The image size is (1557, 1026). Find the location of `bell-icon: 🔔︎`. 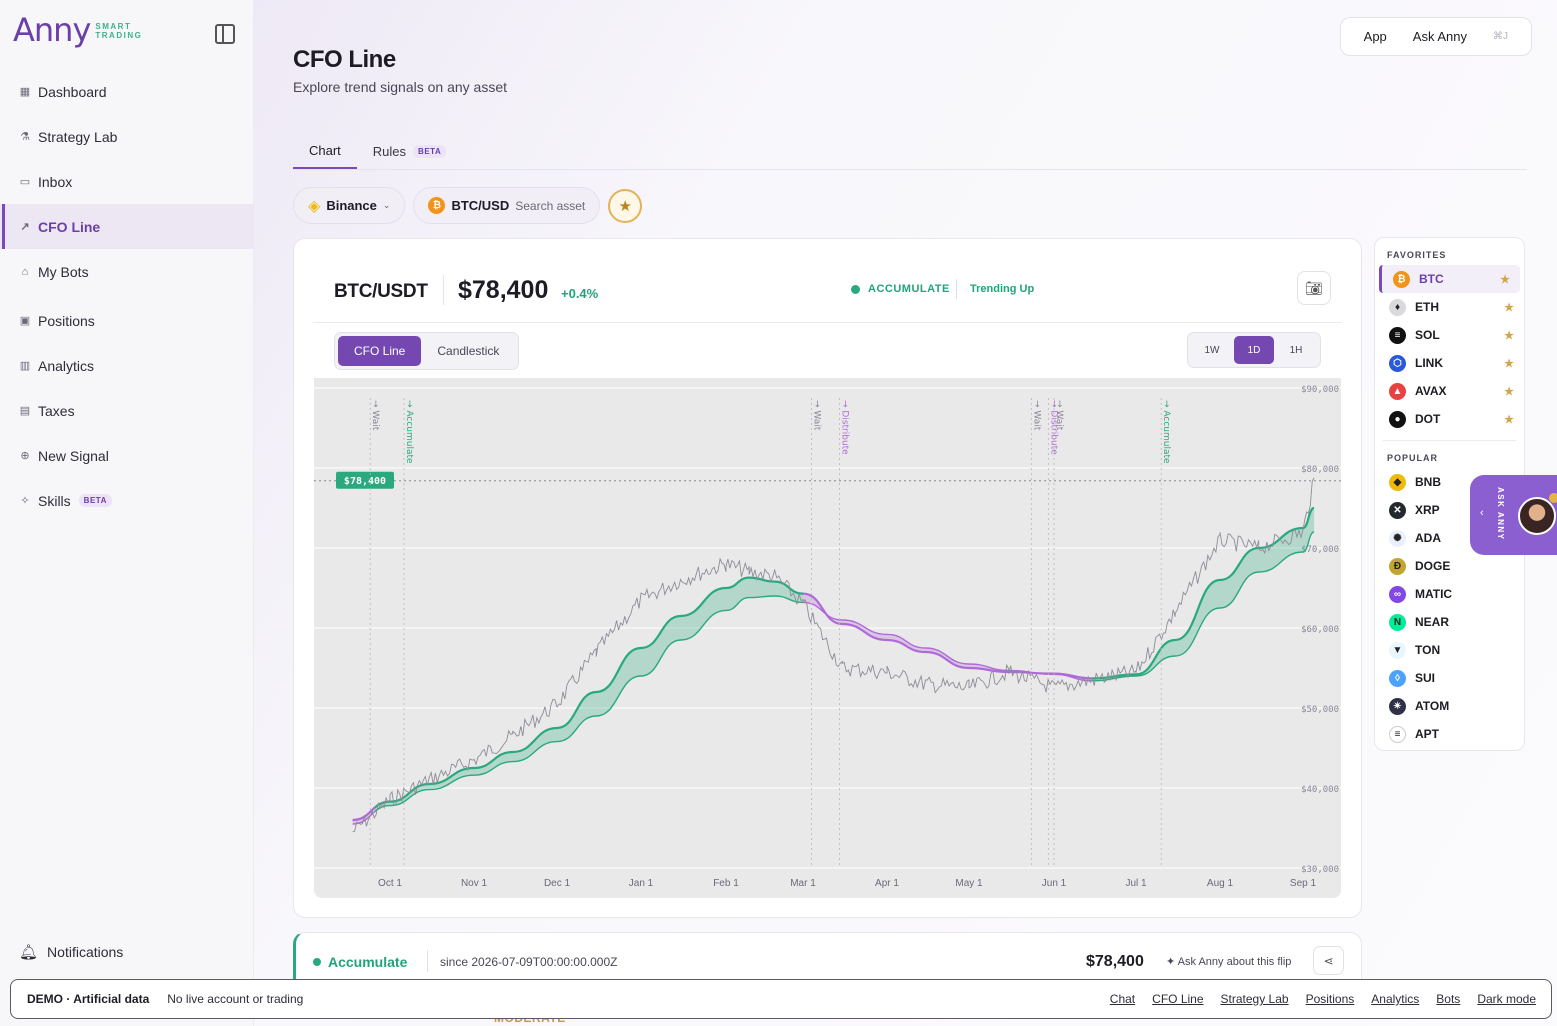

bell-icon: 🔔︎ is located at coordinates (29, 952).